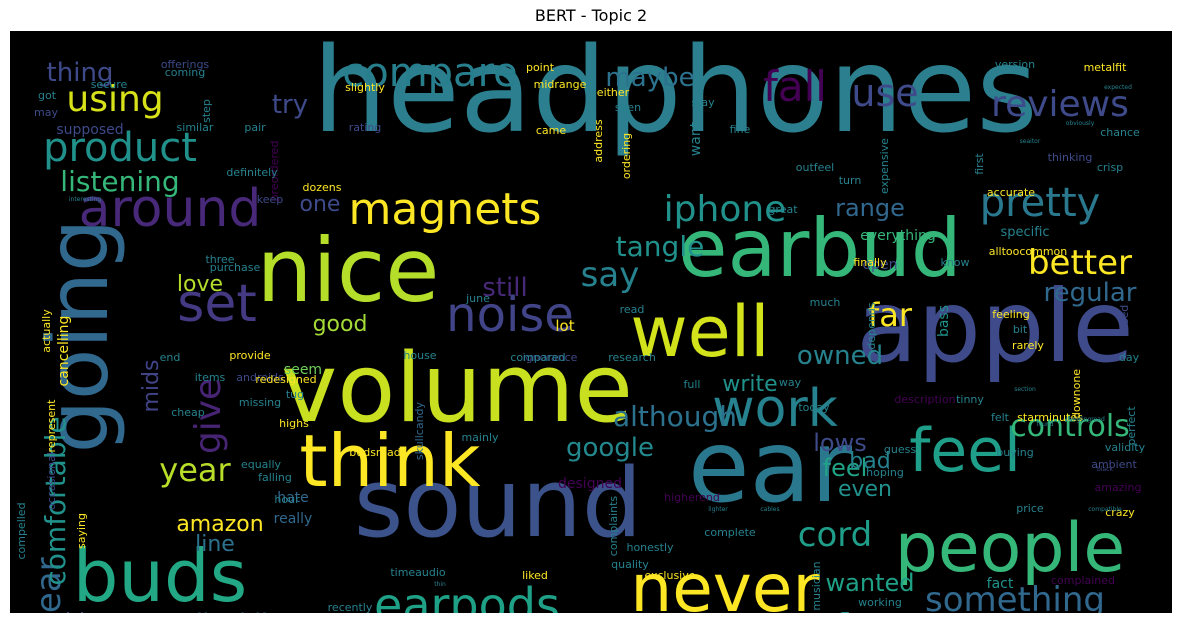  Describe the element at coordinates (979, 164) in the screenshot. I see `word-first: first` at that location.